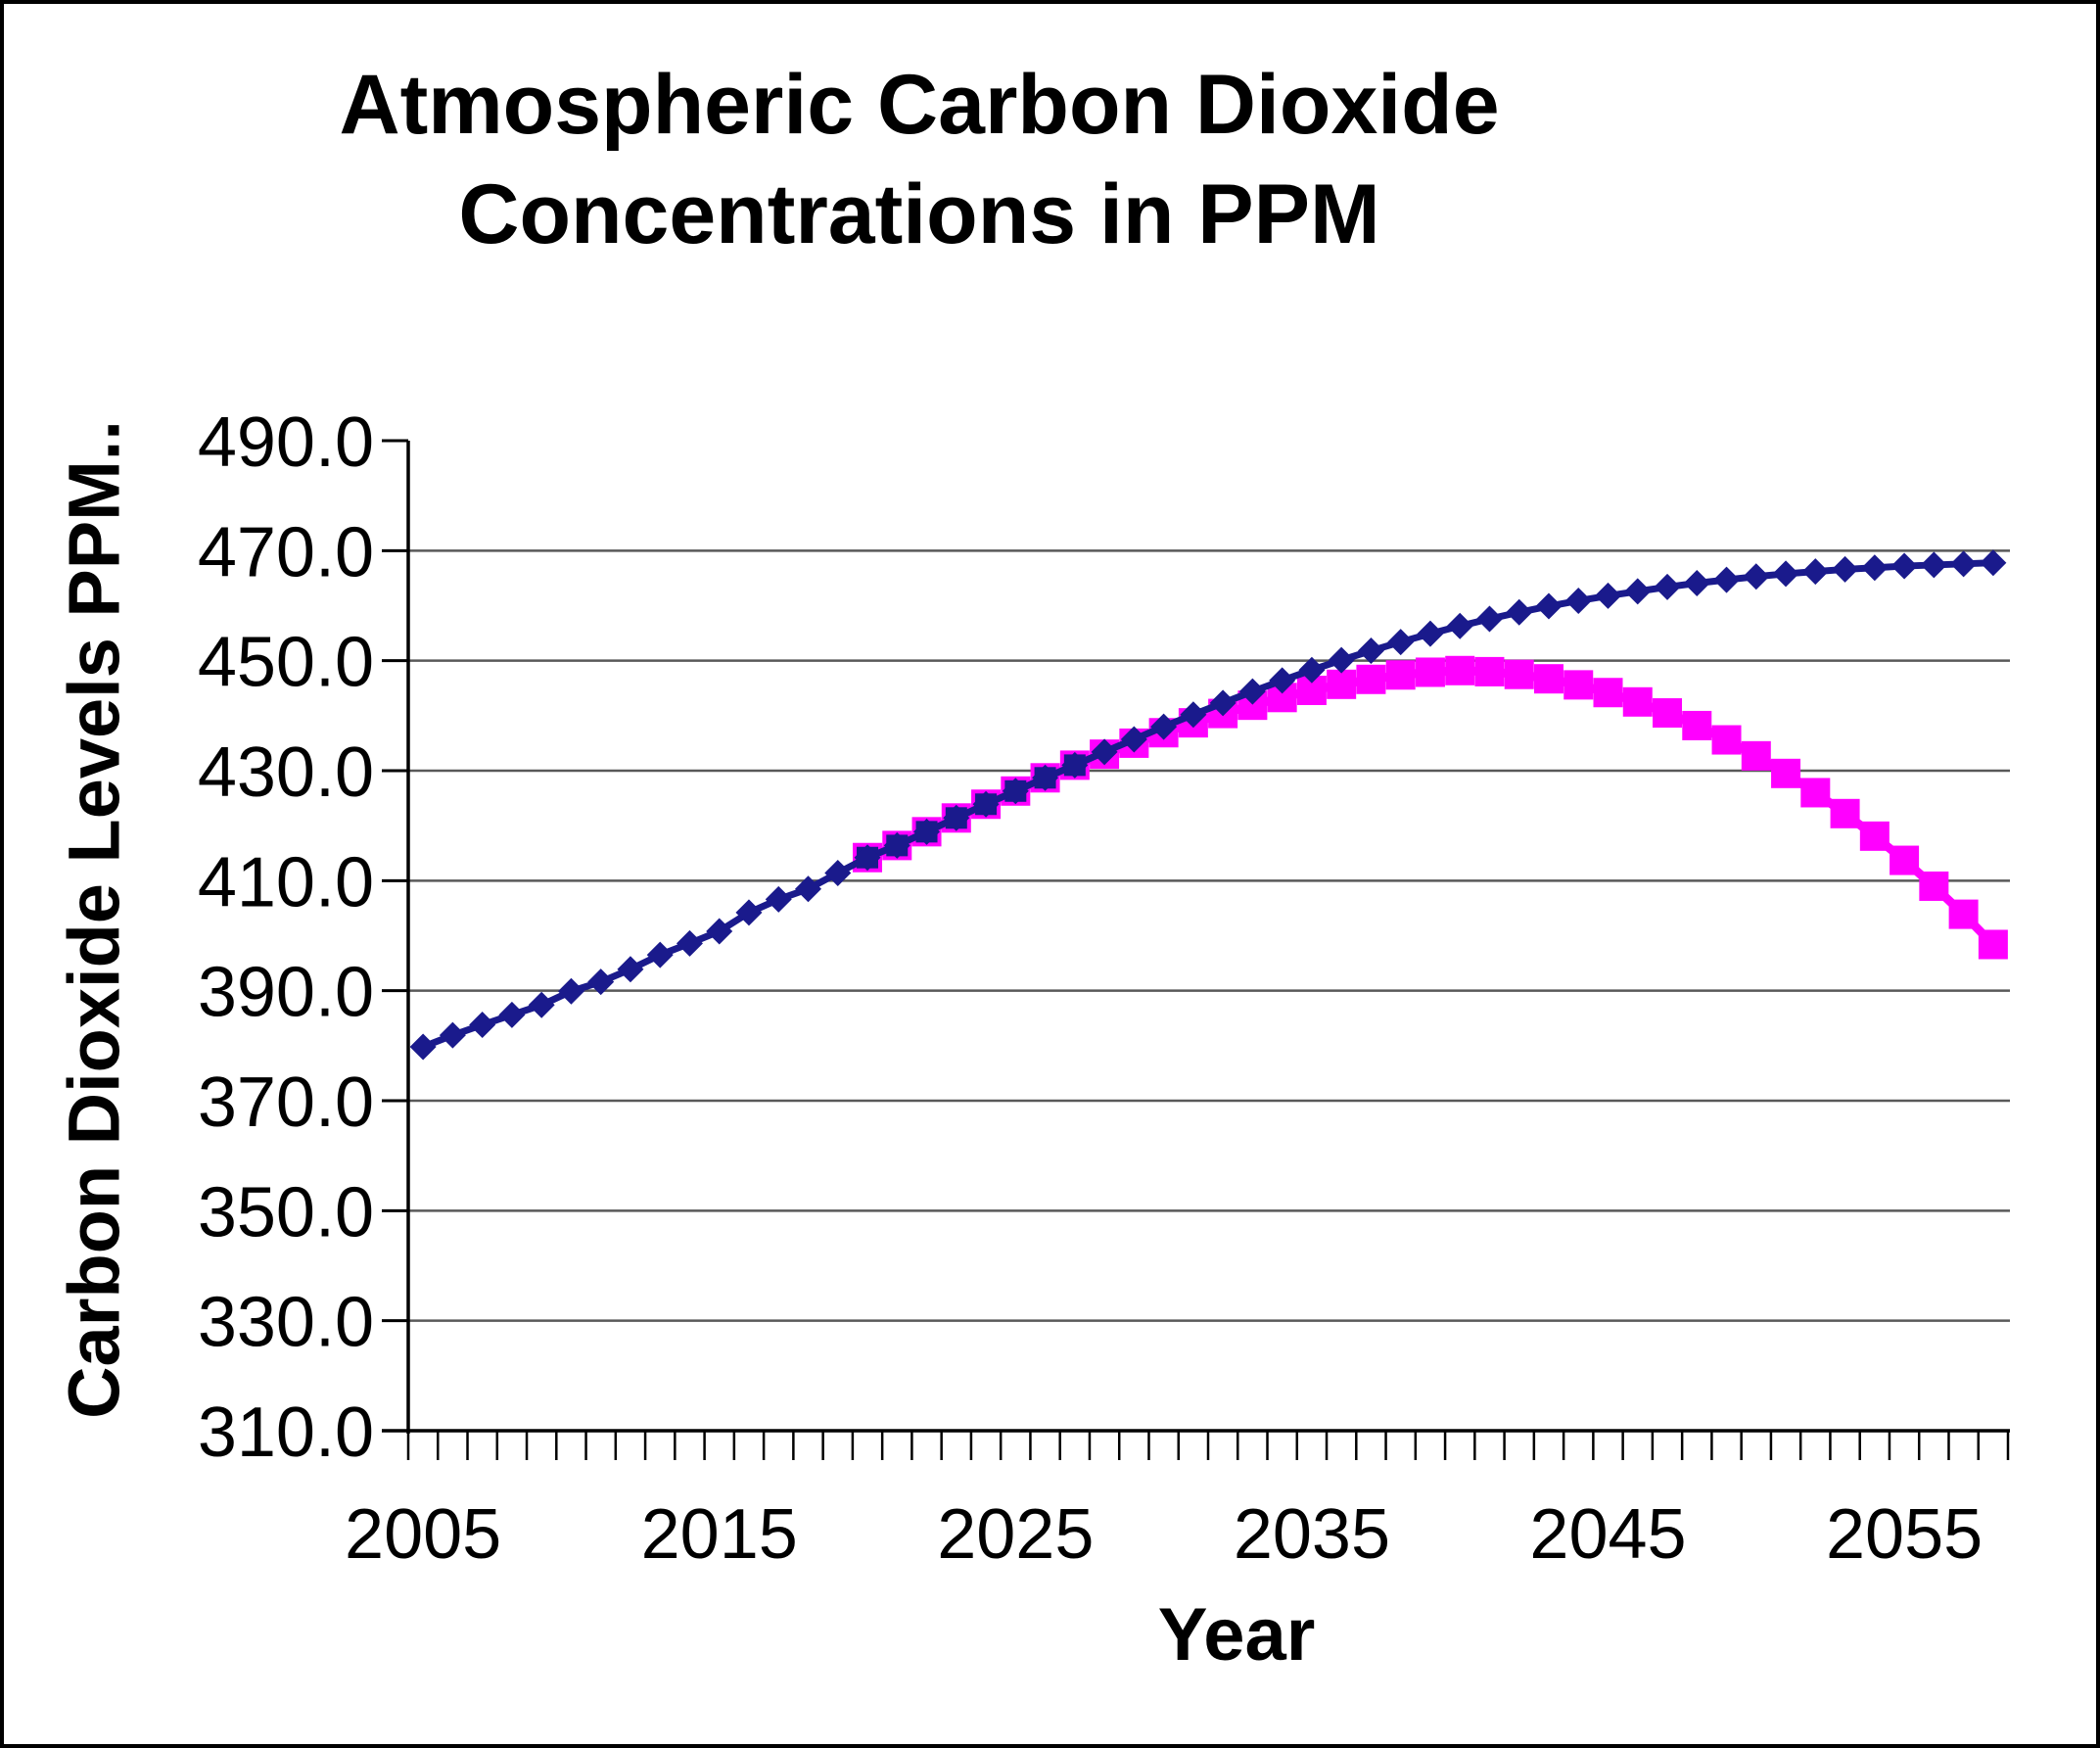 The height and width of the screenshot is (1748, 2100). I want to click on reduction-series-marker-2036, so click(1342, 684).